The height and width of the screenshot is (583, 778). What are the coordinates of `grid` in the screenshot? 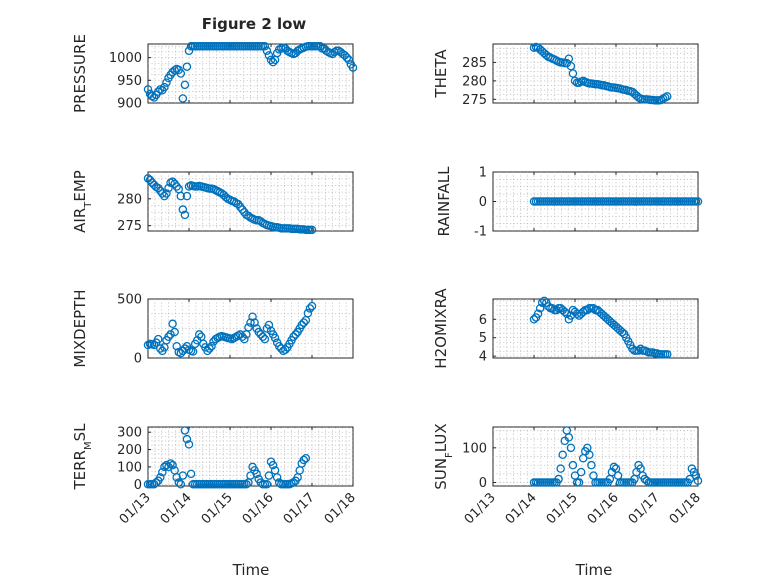 It's located at (250, 456).